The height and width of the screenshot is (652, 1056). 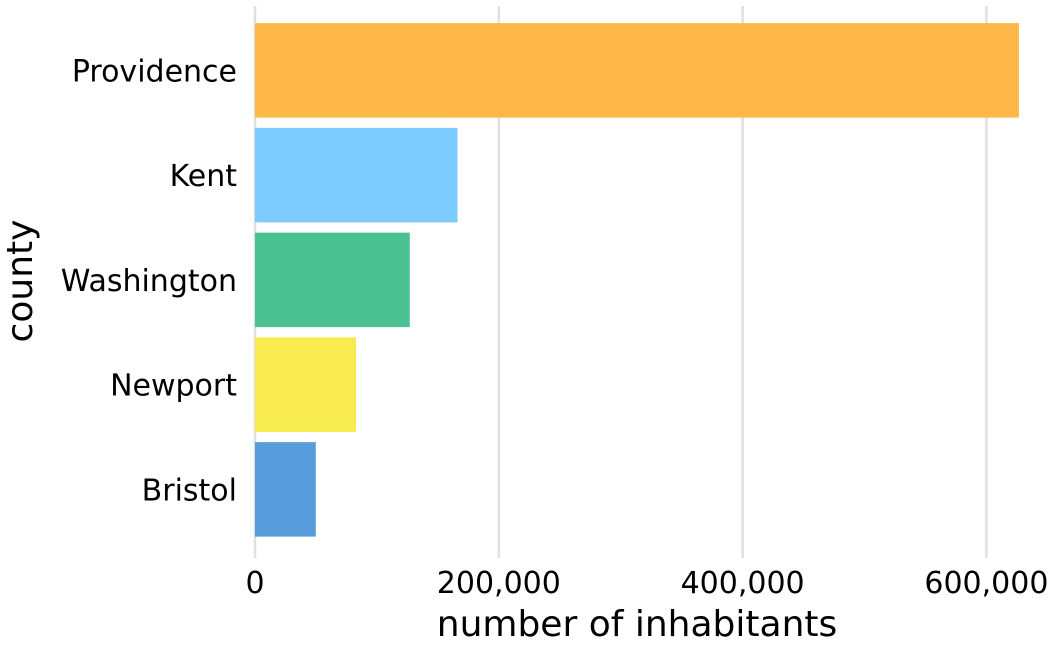 I want to click on x-tick-label: 600,000, so click(x=986, y=583).